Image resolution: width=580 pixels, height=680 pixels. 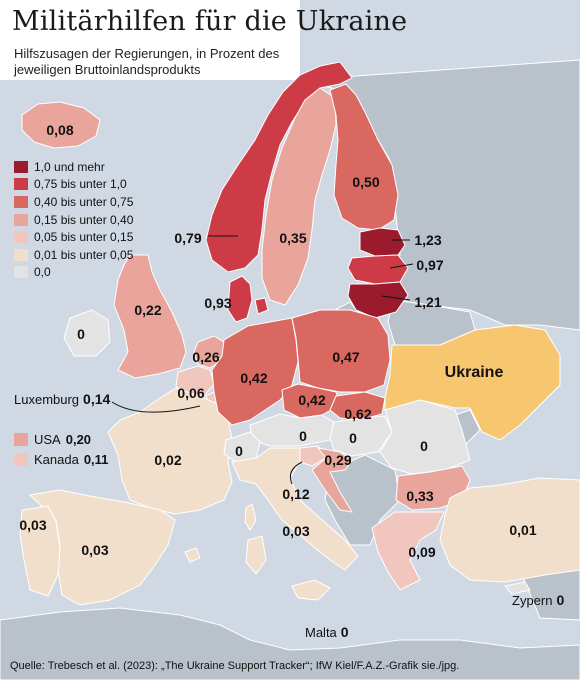 What do you see at coordinates (292, 430) in the screenshot?
I see `country-austria` at bounding box center [292, 430].